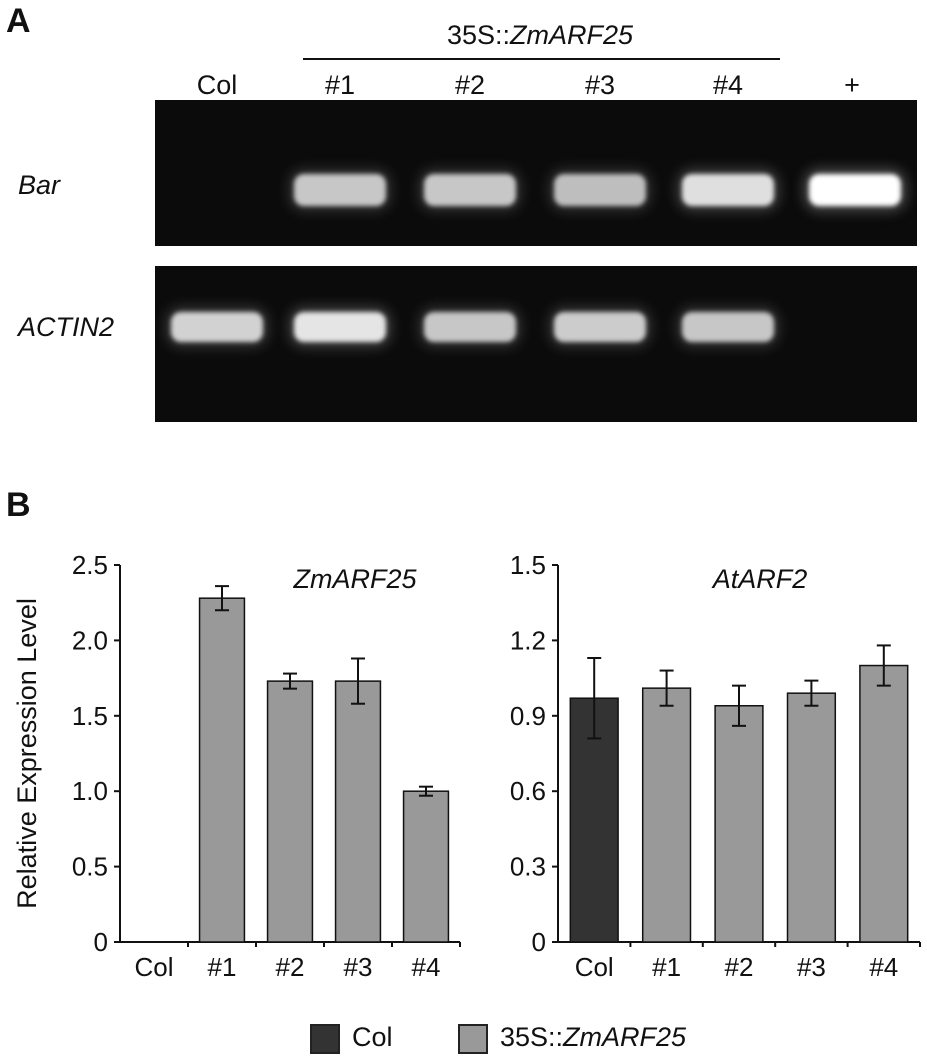 The height and width of the screenshot is (1060, 927). Describe the element at coordinates (528, 716) in the screenshot. I see `y-tick-label: 0.9` at that location.